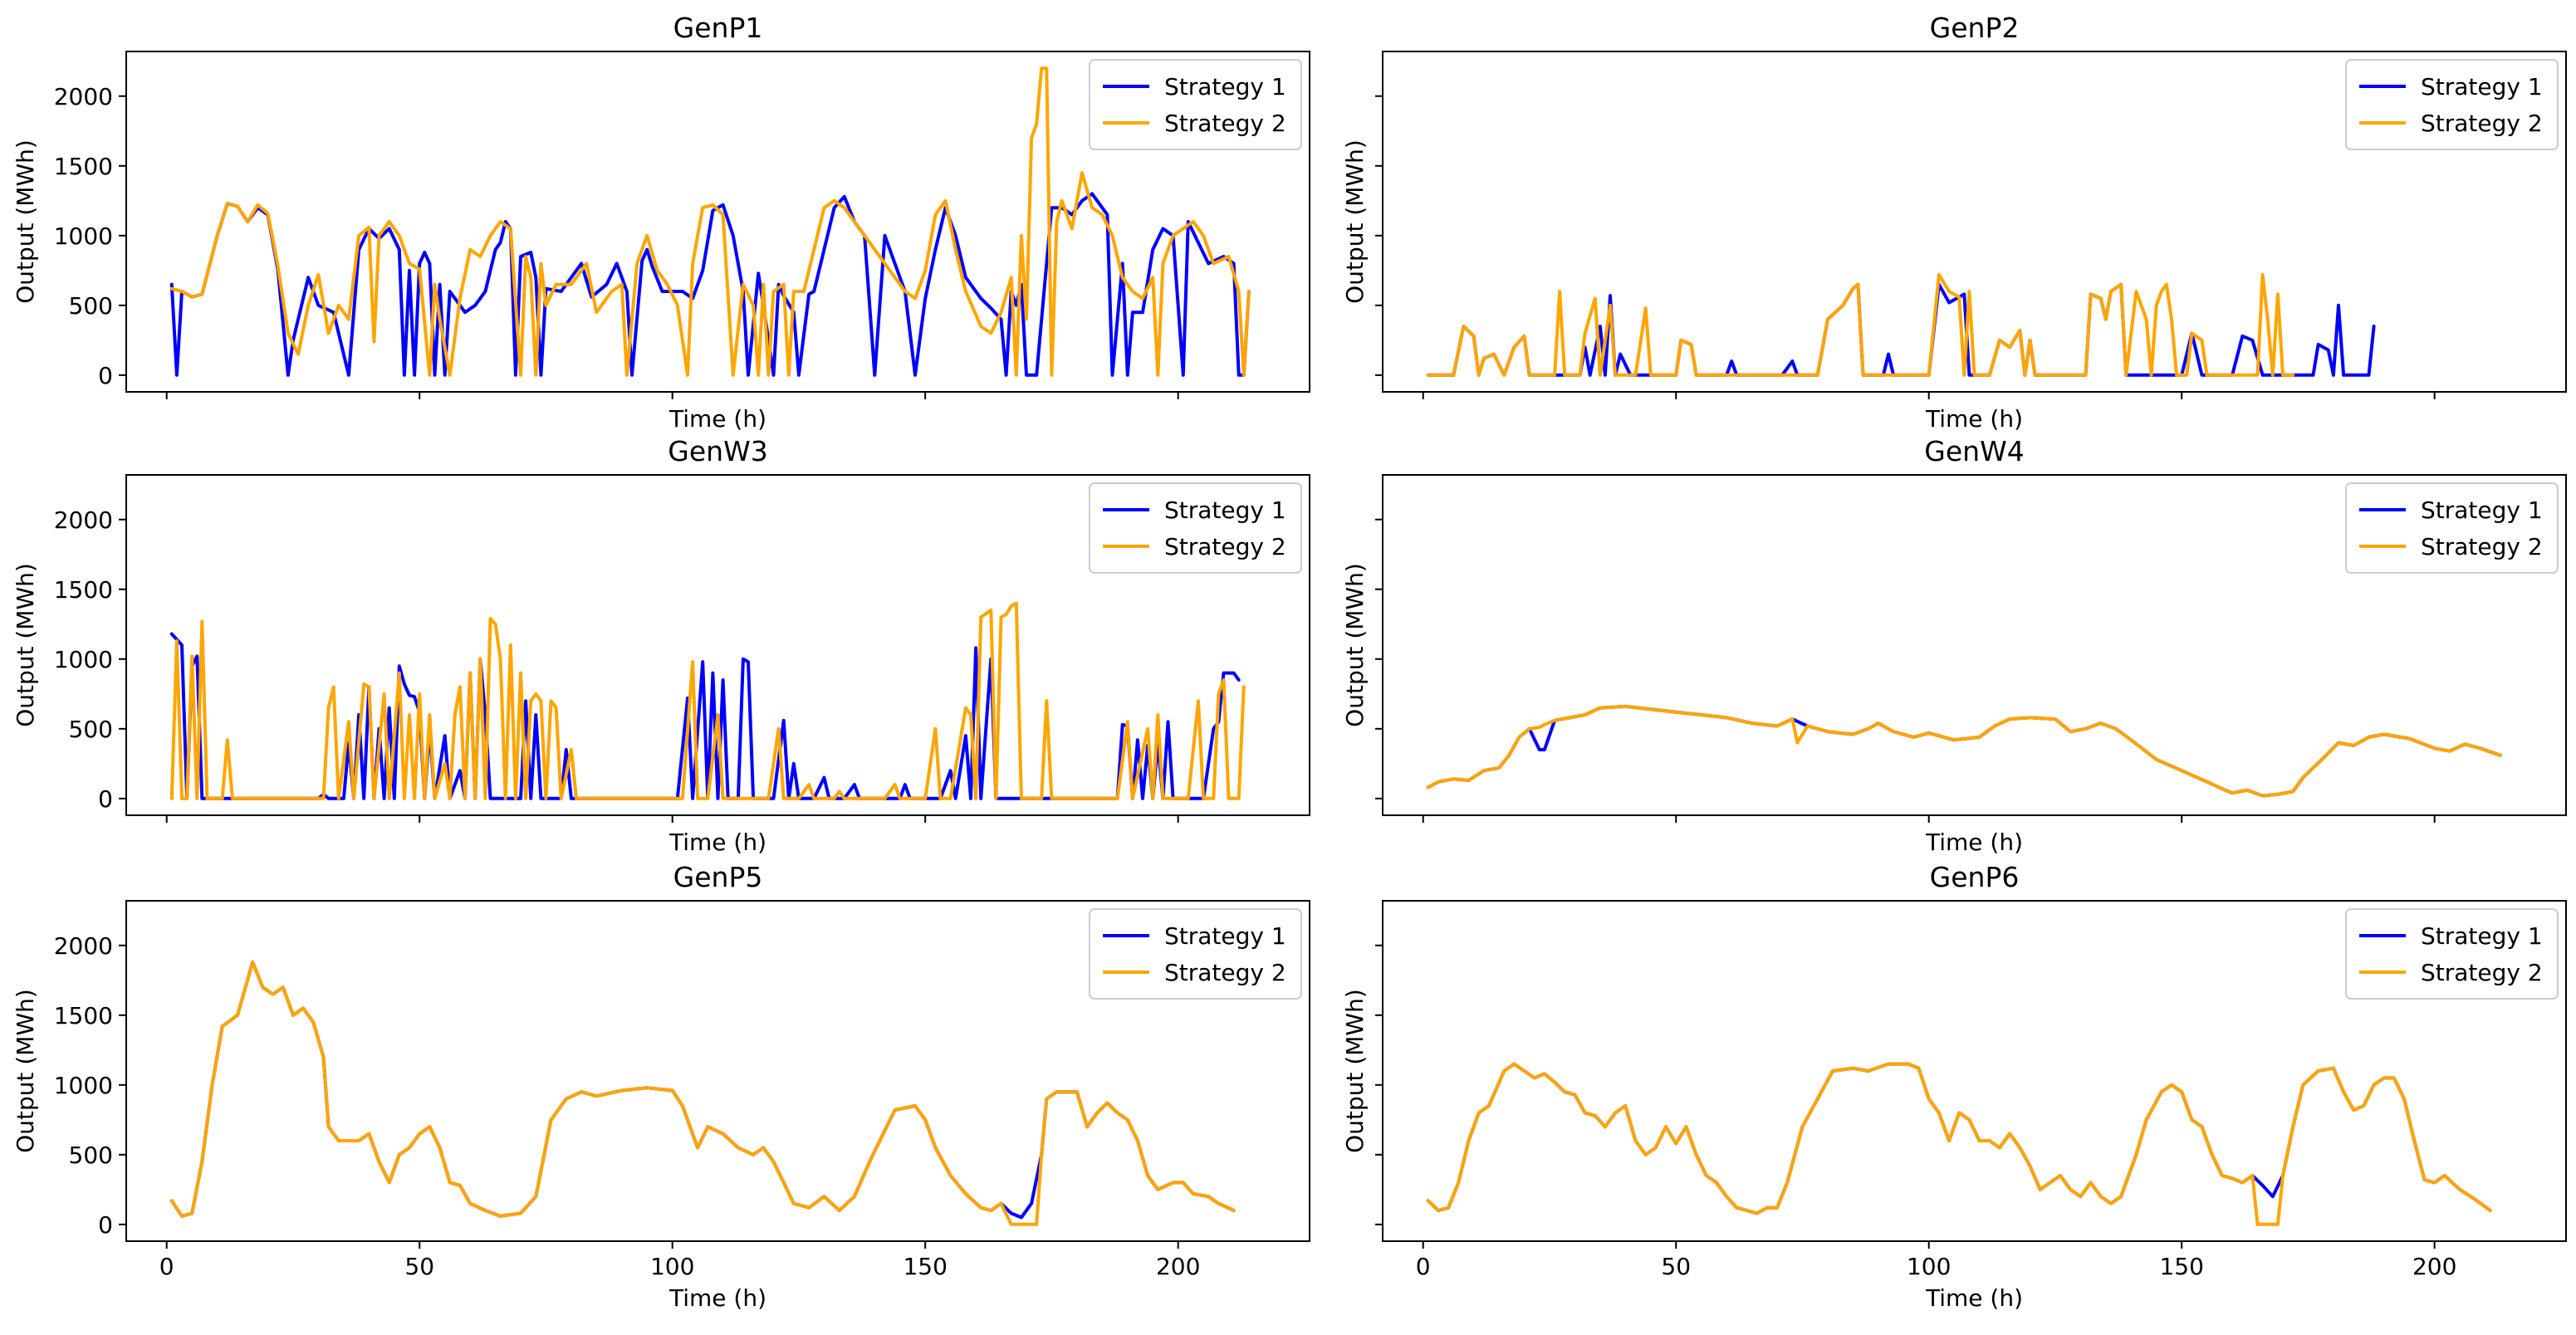 The width and height of the screenshot is (2576, 1335). What do you see at coordinates (1975, 877) in the screenshot?
I see `subplot-title: GenP6` at bounding box center [1975, 877].